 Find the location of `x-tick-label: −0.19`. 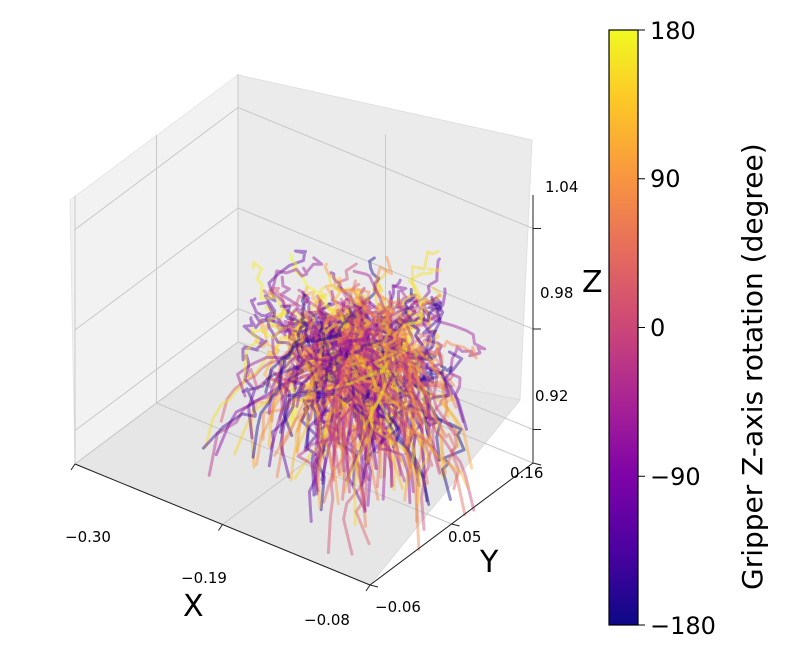

x-tick-label: −0.19 is located at coordinates (204, 578).